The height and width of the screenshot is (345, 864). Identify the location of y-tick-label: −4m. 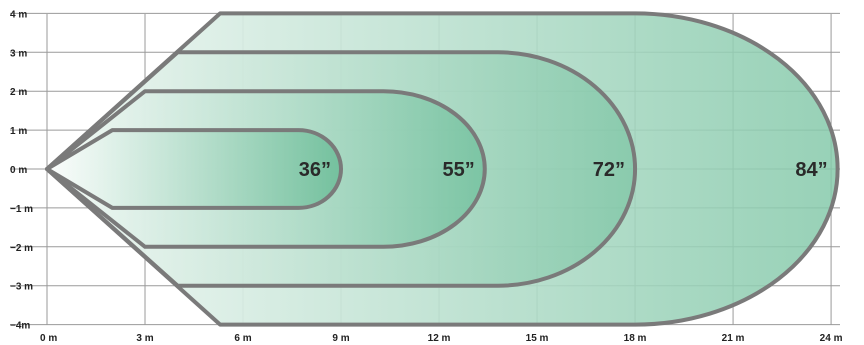
(20, 326).